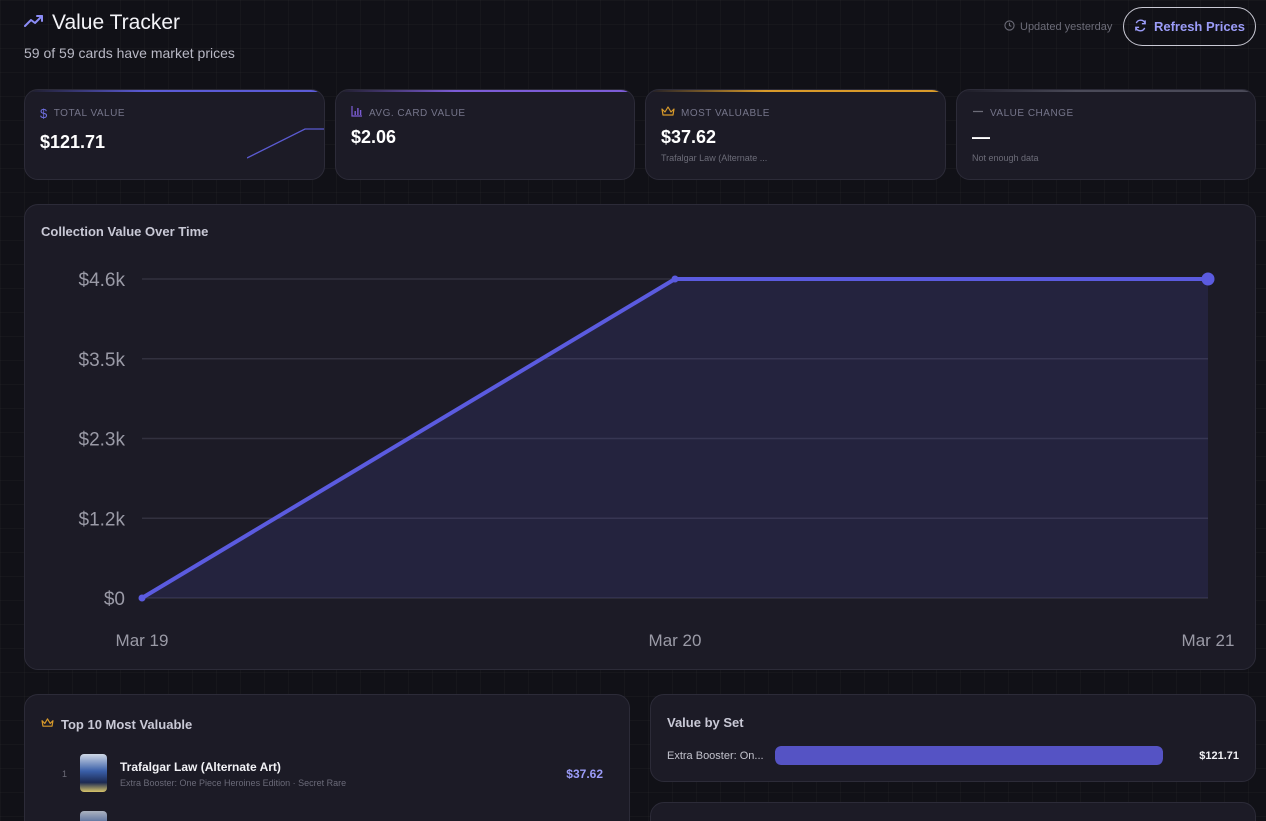  I want to click on set-value-bar-fill, so click(969, 755).